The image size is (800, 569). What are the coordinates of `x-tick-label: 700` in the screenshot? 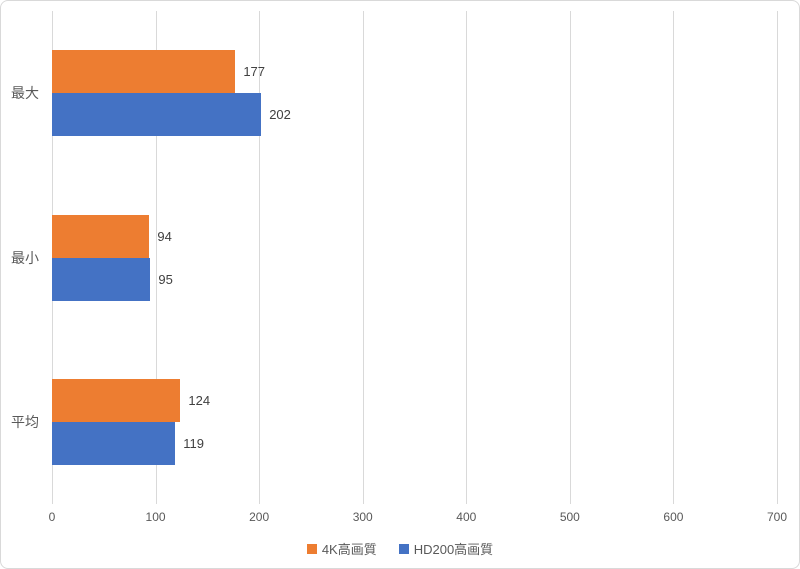 It's located at (777, 517).